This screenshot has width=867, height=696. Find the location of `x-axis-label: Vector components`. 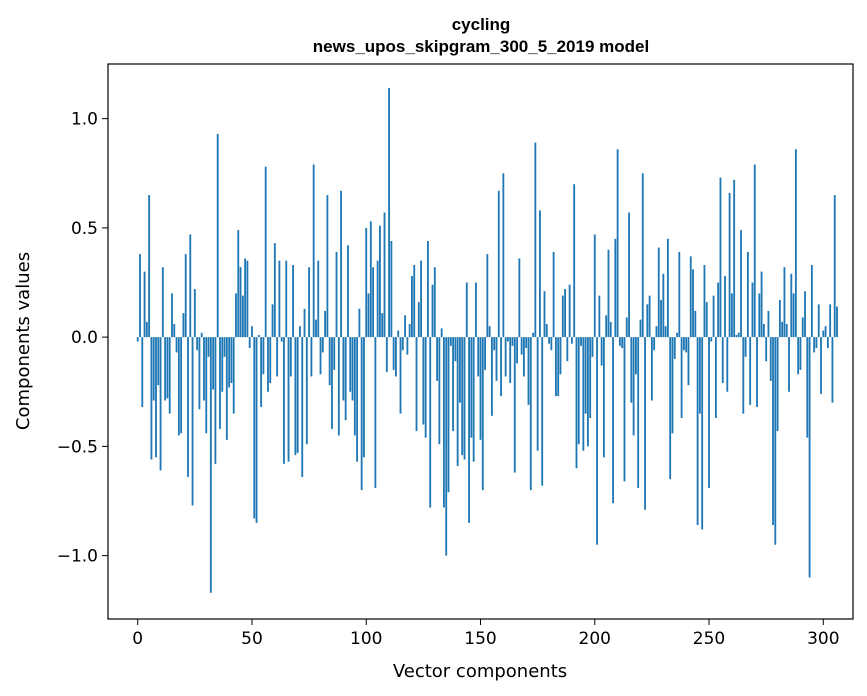

x-axis-label: Vector components is located at coordinates (480, 671).